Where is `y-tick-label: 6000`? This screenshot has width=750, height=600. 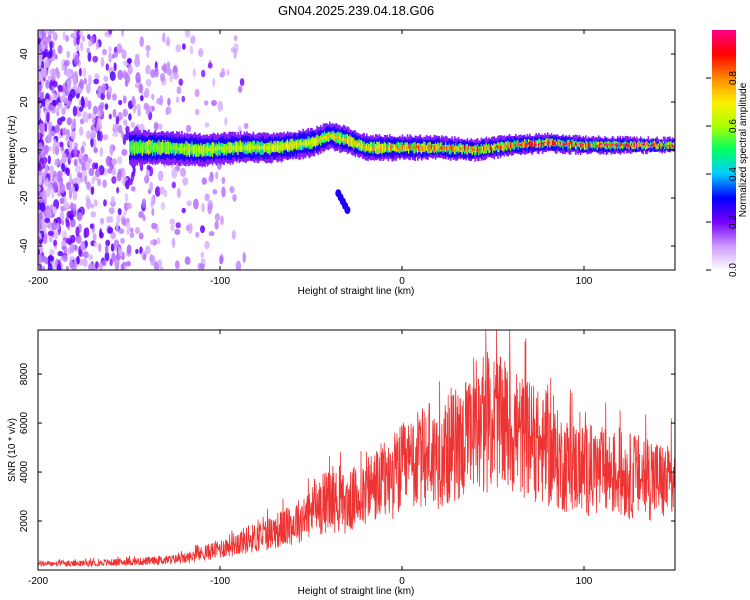 y-tick-label: 6000 is located at coordinates (24, 423).